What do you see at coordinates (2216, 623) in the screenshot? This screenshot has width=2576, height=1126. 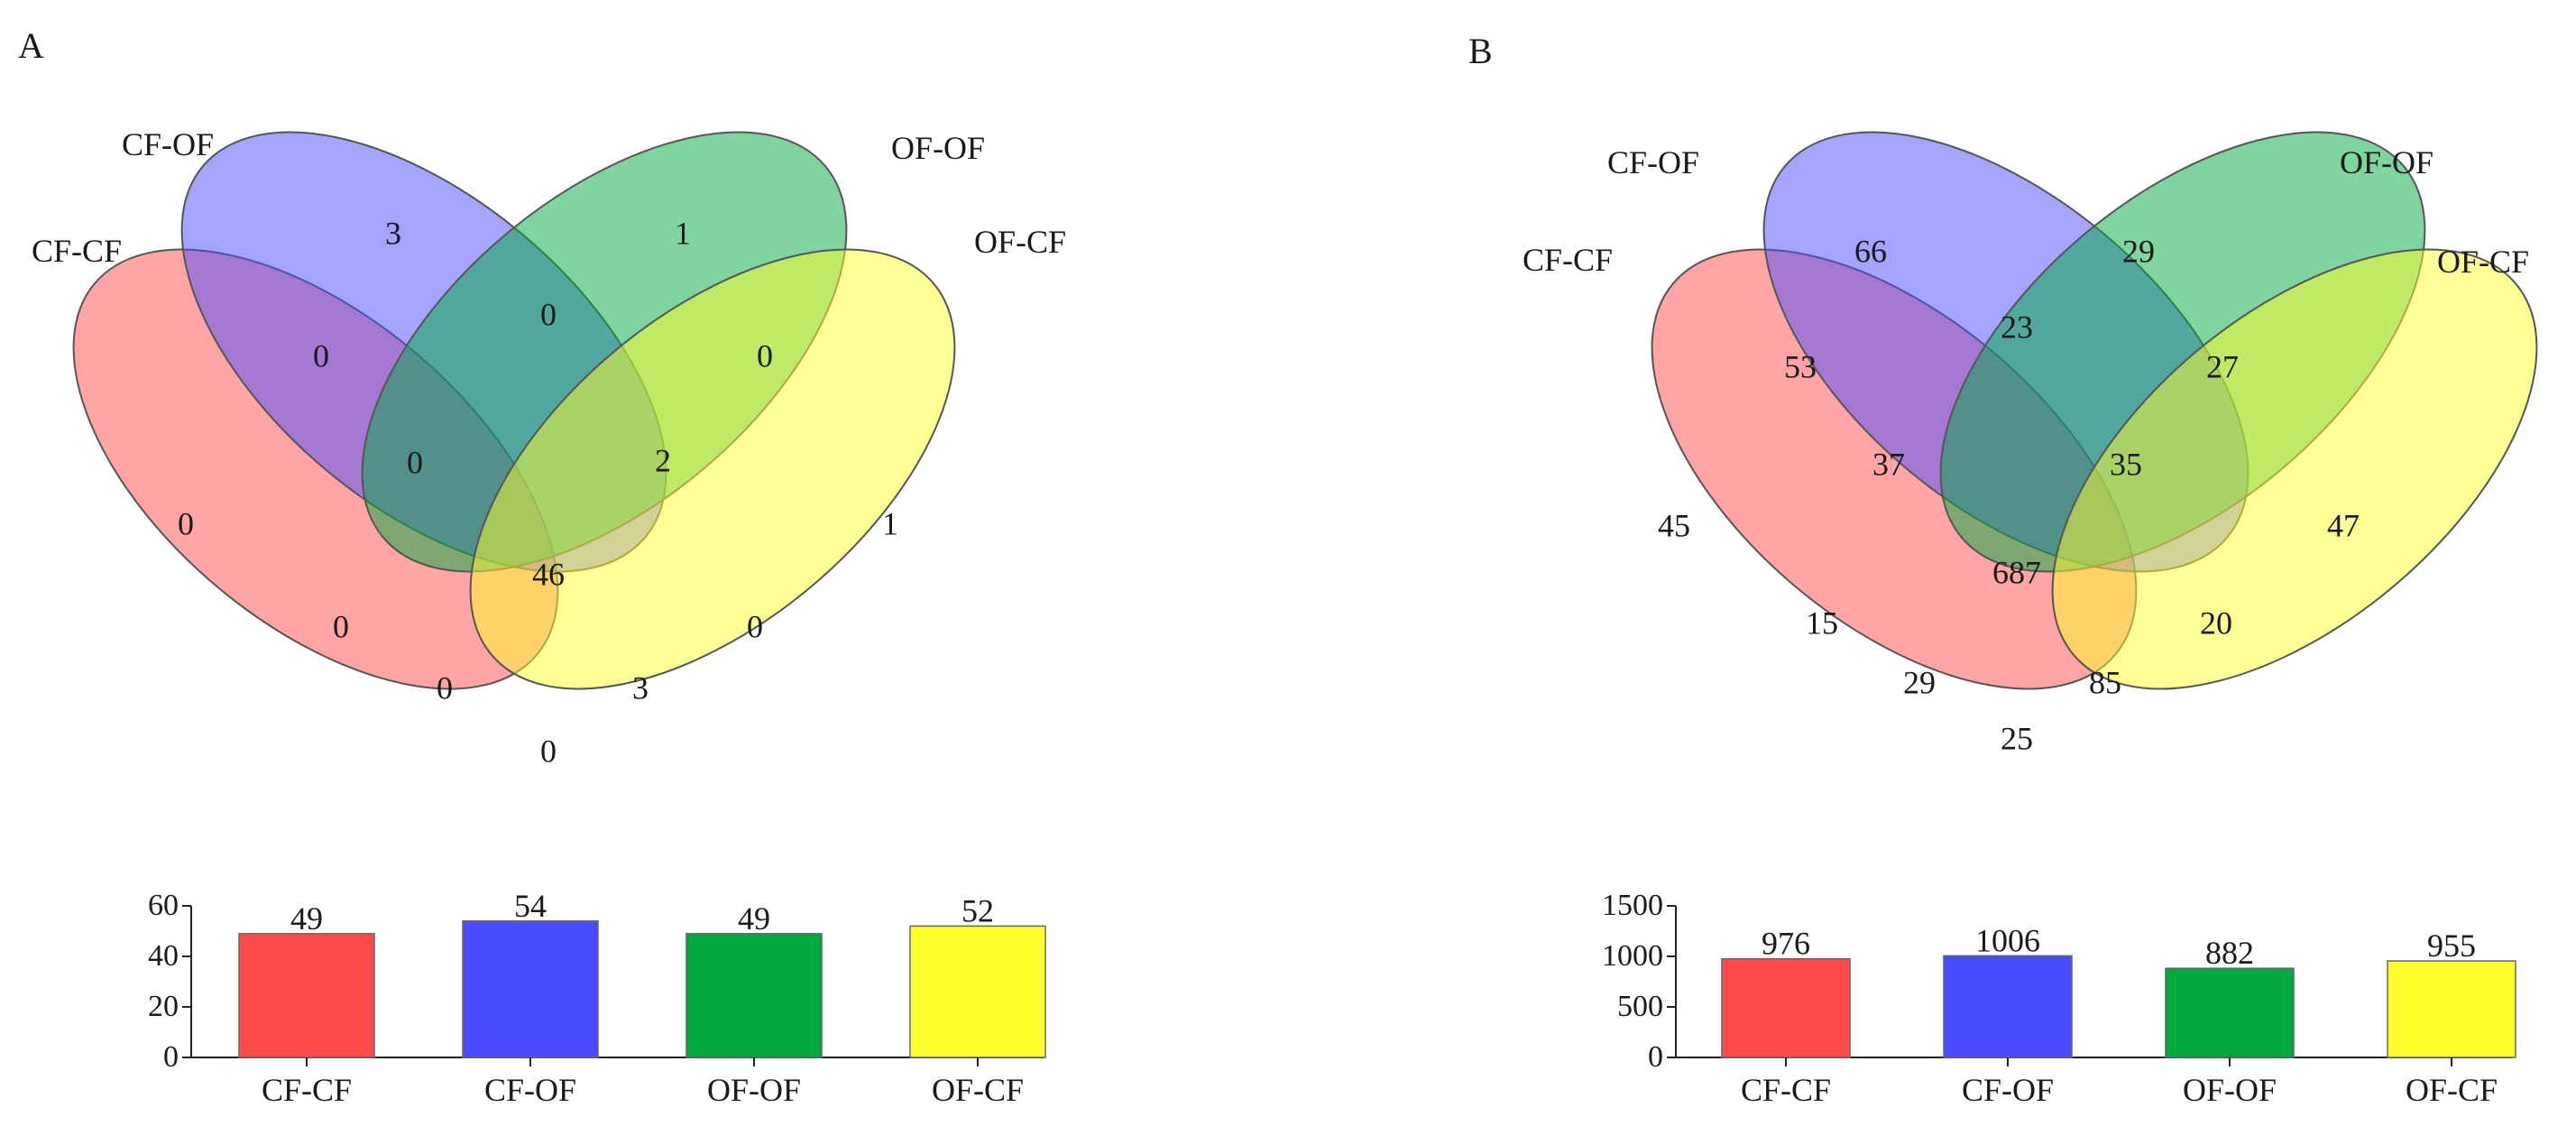 I see `venn-b-region: 20` at bounding box center [2216, 623].